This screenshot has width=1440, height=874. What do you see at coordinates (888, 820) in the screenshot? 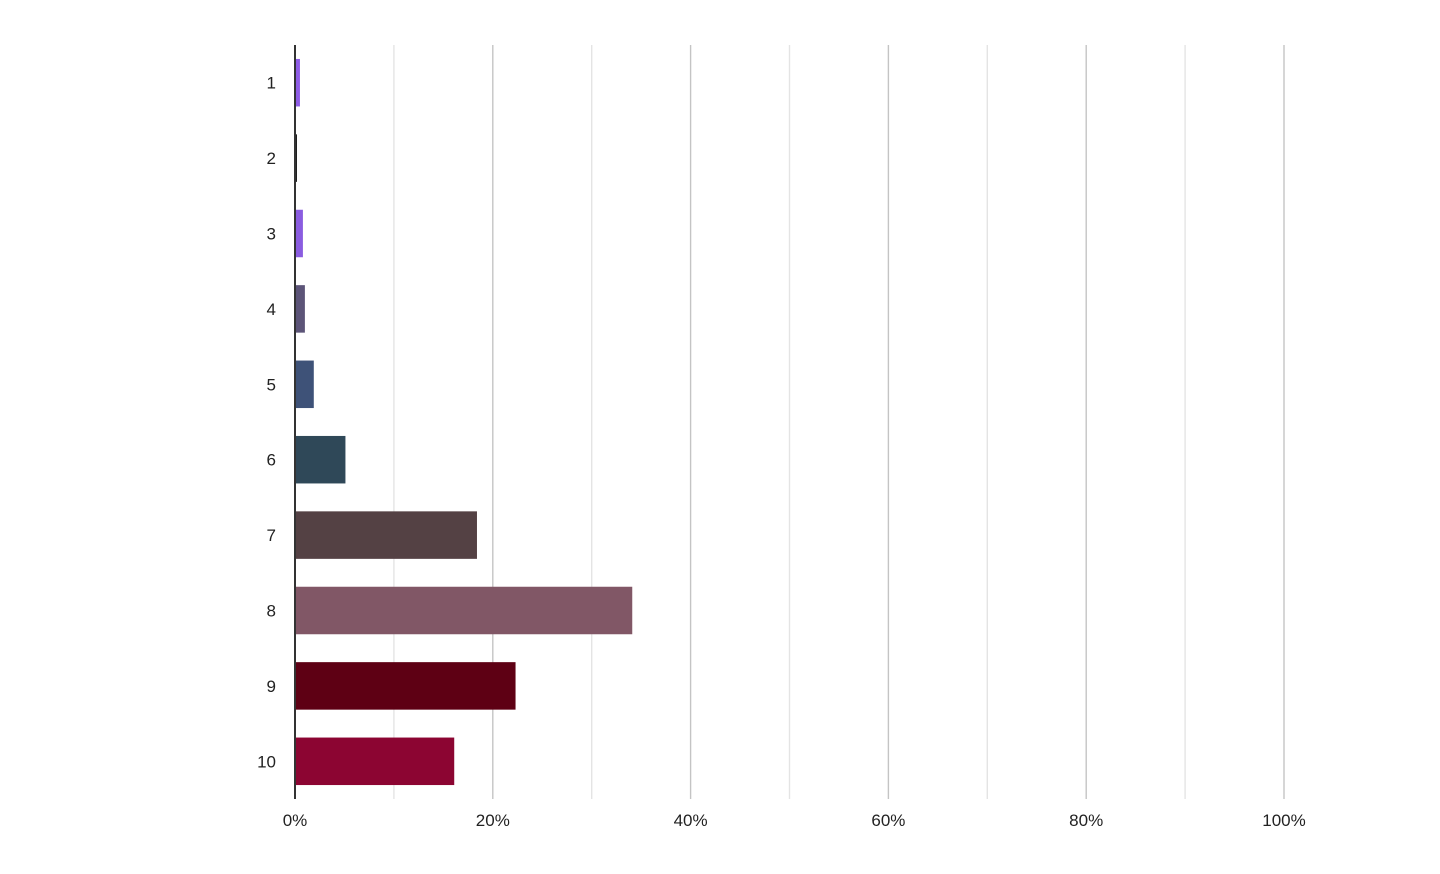
I see `x-tick-label: 60%` at bounding box center [888, 820].